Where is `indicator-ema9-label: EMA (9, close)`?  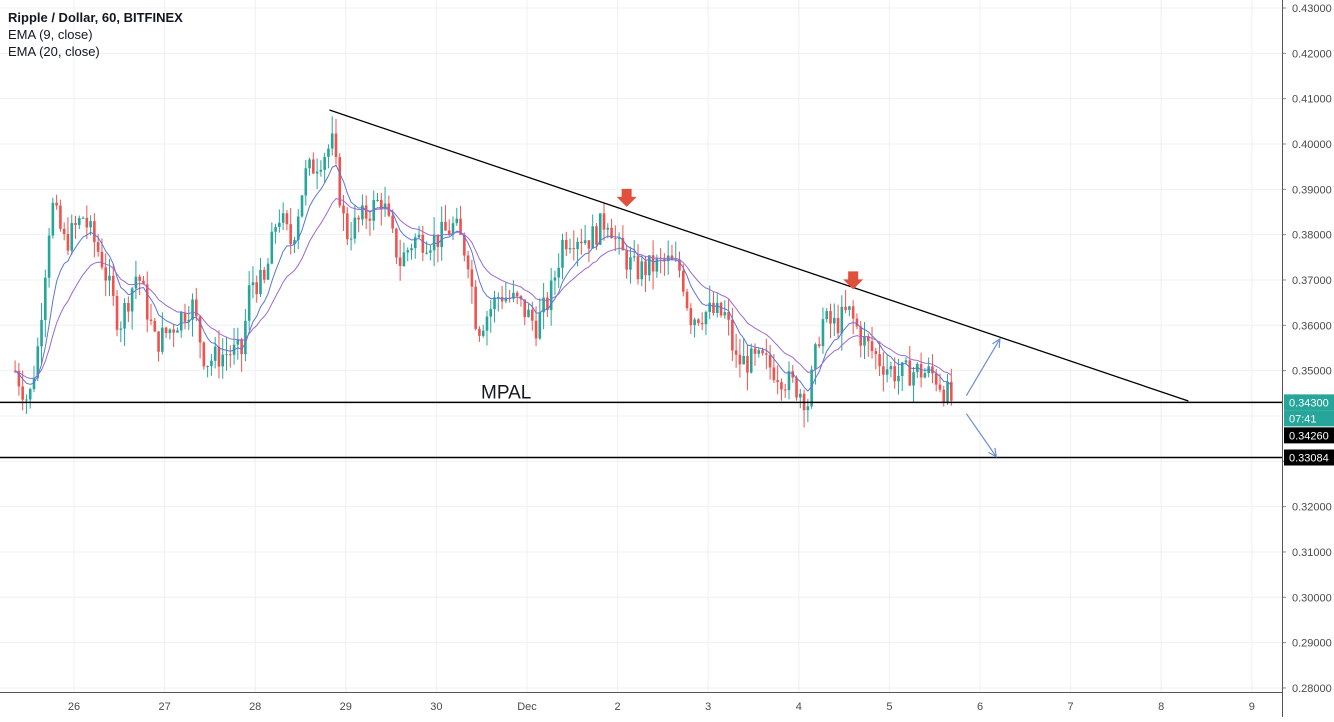 indicator-ema9-label: EMA (9, close) is located at coordinates (50, 34).